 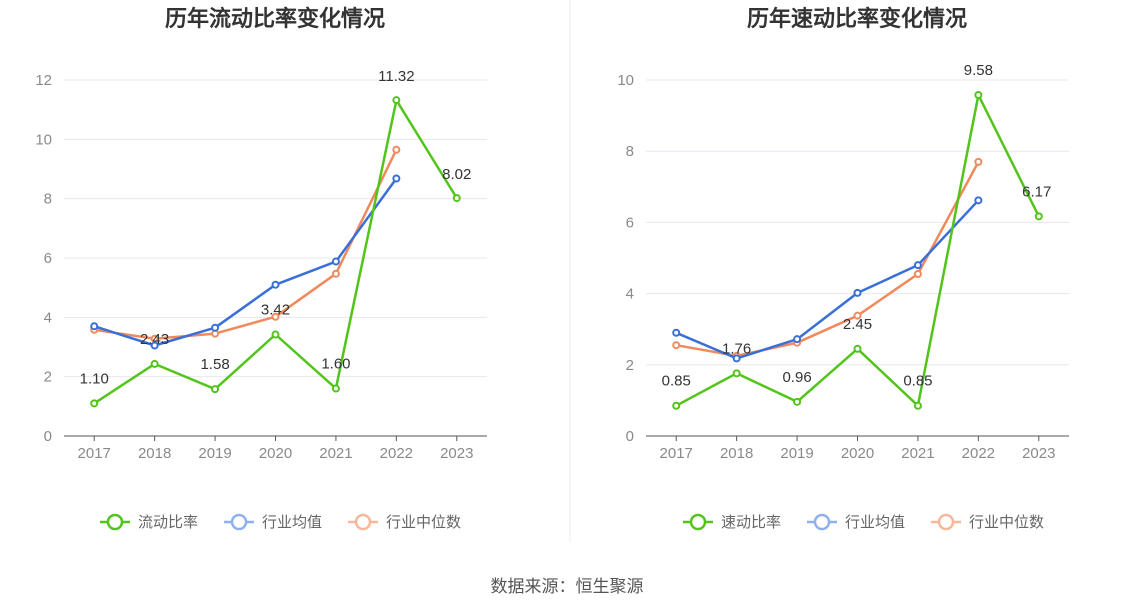 I want to click on chart-title: 历年流动比率变化情况, so click(x=275, y=18).